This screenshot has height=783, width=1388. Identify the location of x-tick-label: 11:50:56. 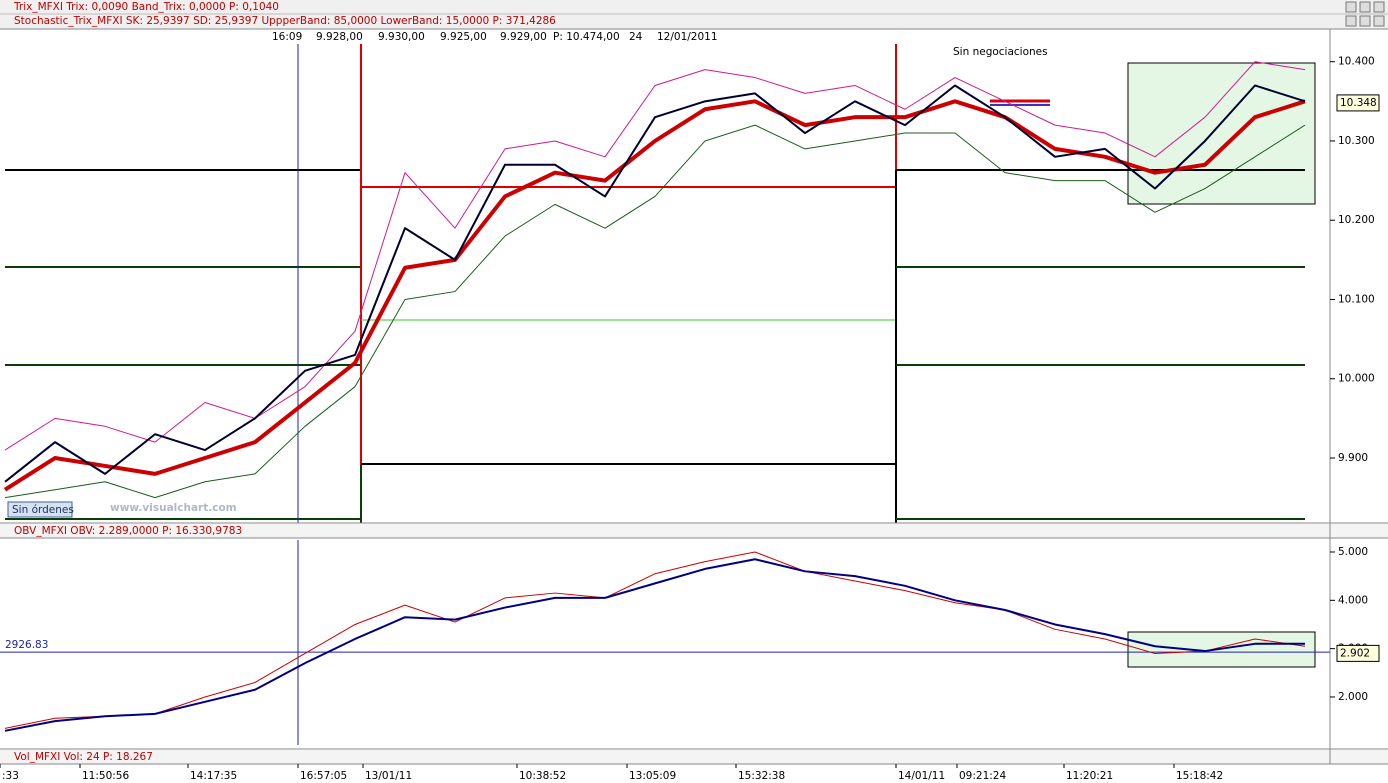
(105, 776).